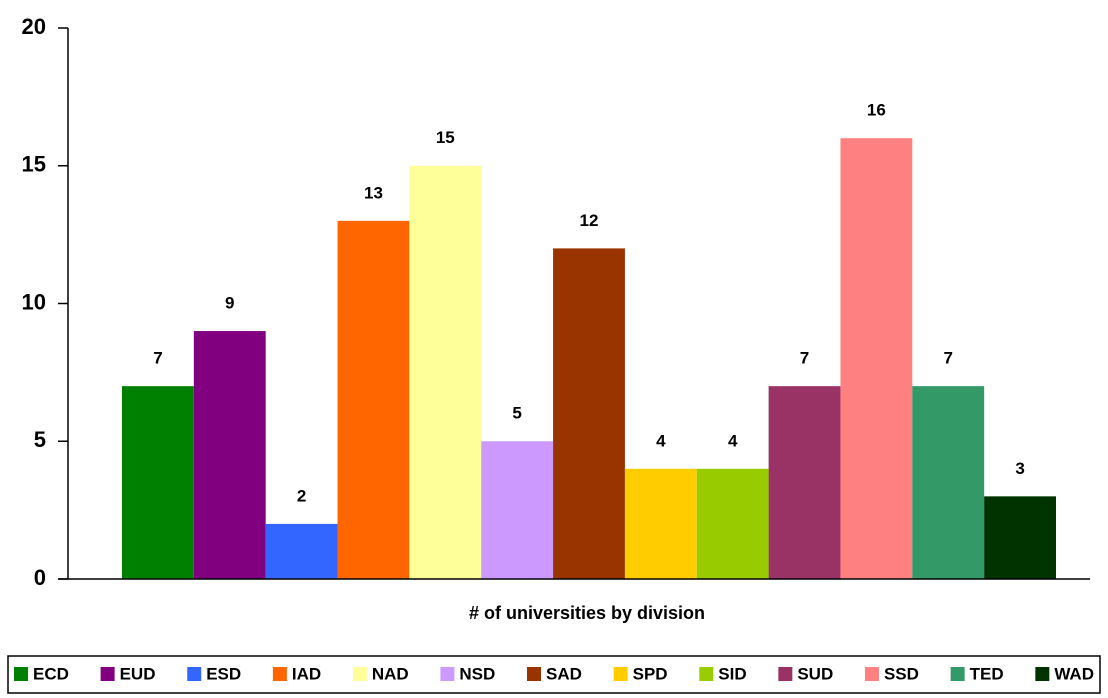 This screenshot has width=1108, height=698. What do you see at coordinates (373, 192) in the screenshot?
I see `data-label: 13` at bounding box center [373, 192].